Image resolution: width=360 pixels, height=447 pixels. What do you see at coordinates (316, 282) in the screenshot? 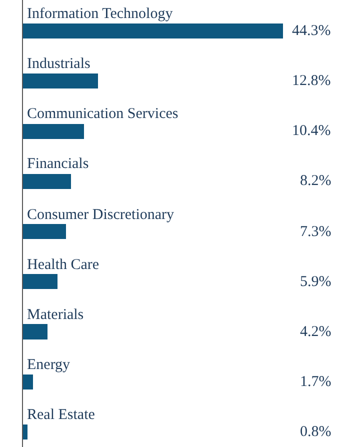
I see `data-label: 5.9%` at bounding box center [316, 282].